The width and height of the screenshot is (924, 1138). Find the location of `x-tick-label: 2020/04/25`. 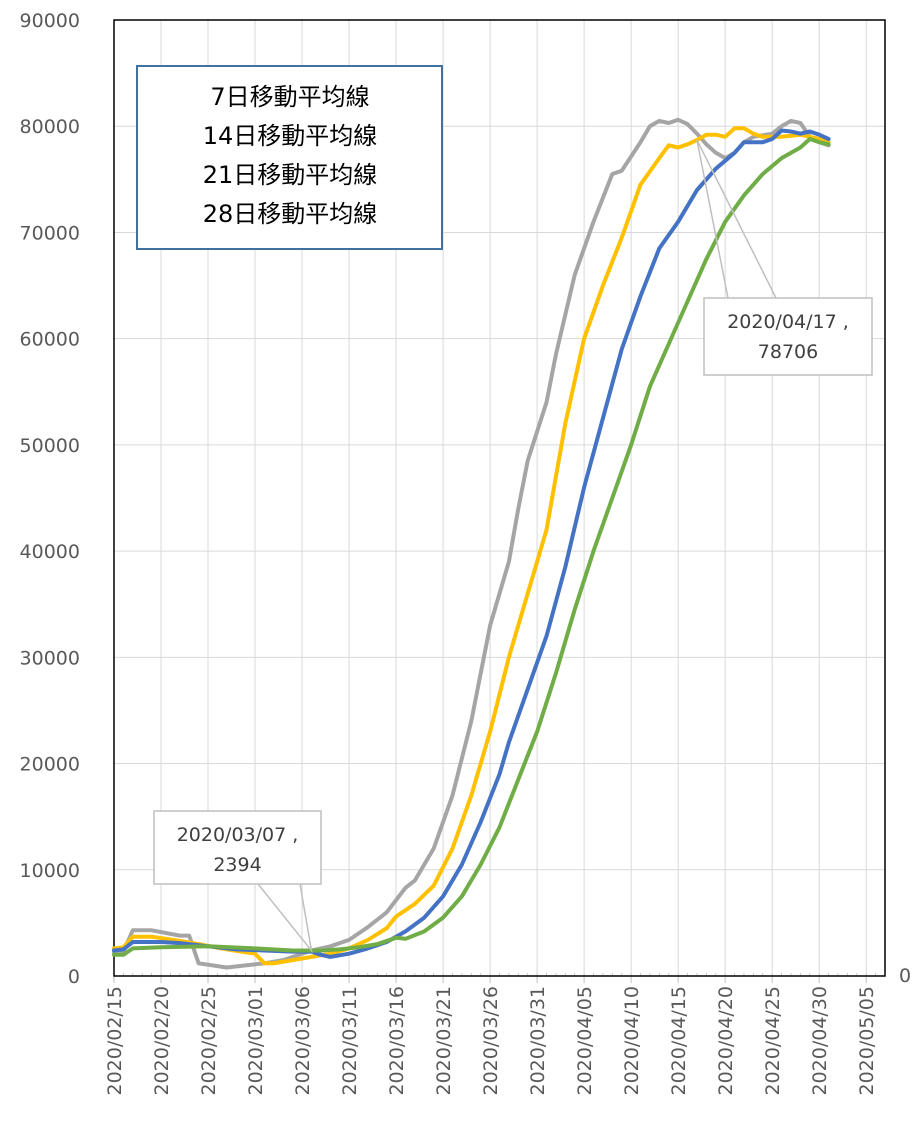

x-tick-label: 2020/04/25 is located at coordinates (773, 1041).